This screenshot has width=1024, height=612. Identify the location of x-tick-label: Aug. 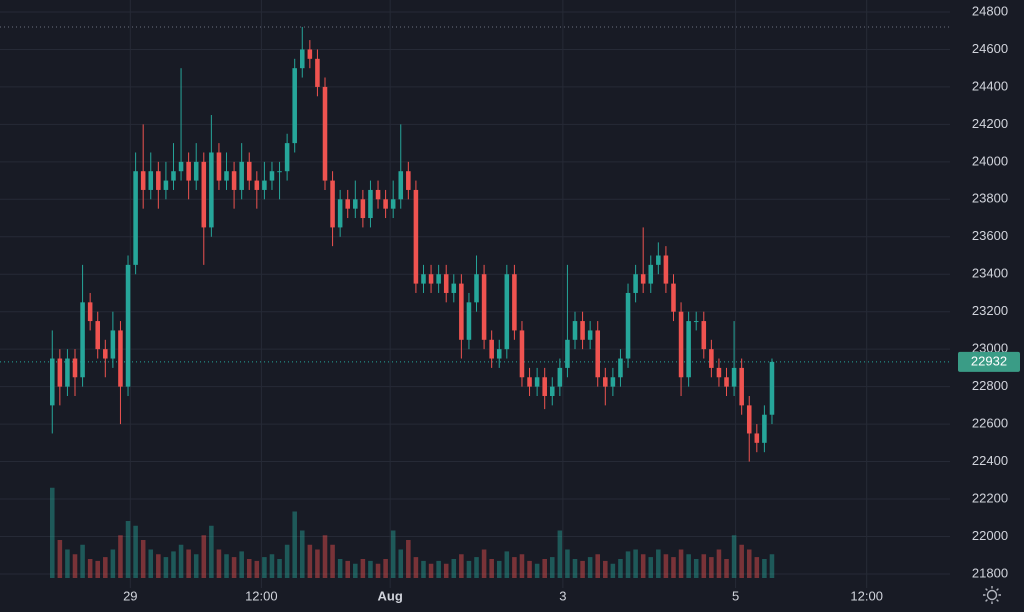
(390, 595).